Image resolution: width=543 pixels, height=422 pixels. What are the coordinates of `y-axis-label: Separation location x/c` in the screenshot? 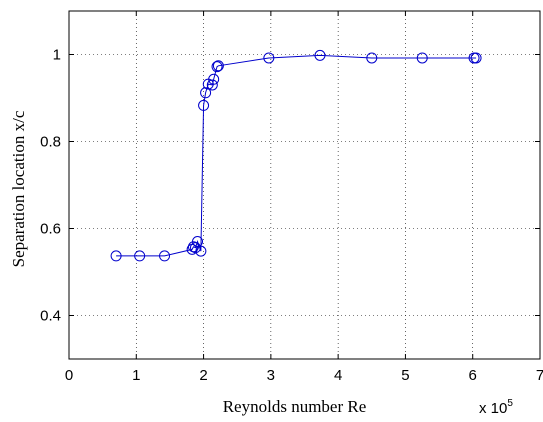 It's located at (18, 188).